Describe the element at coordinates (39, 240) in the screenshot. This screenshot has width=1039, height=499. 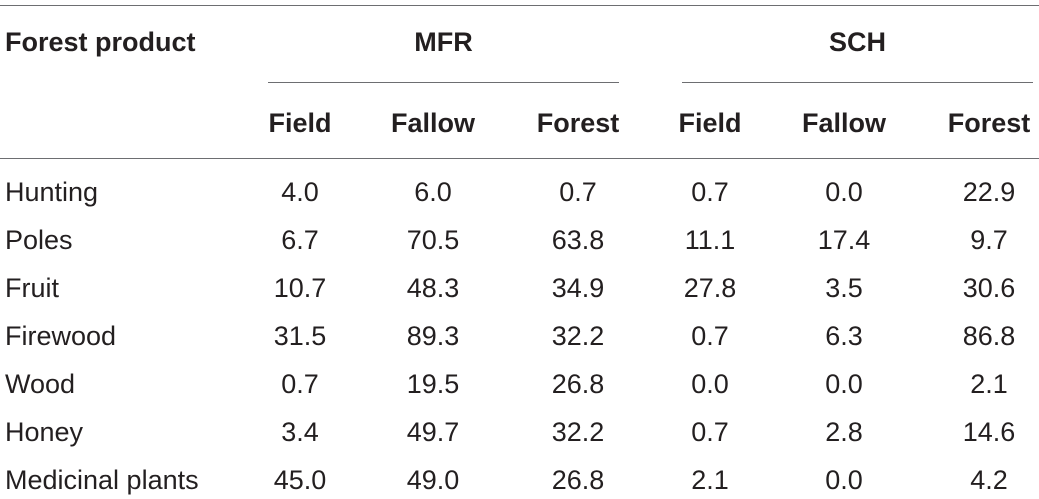
I see `row-label: Poles` at that location.